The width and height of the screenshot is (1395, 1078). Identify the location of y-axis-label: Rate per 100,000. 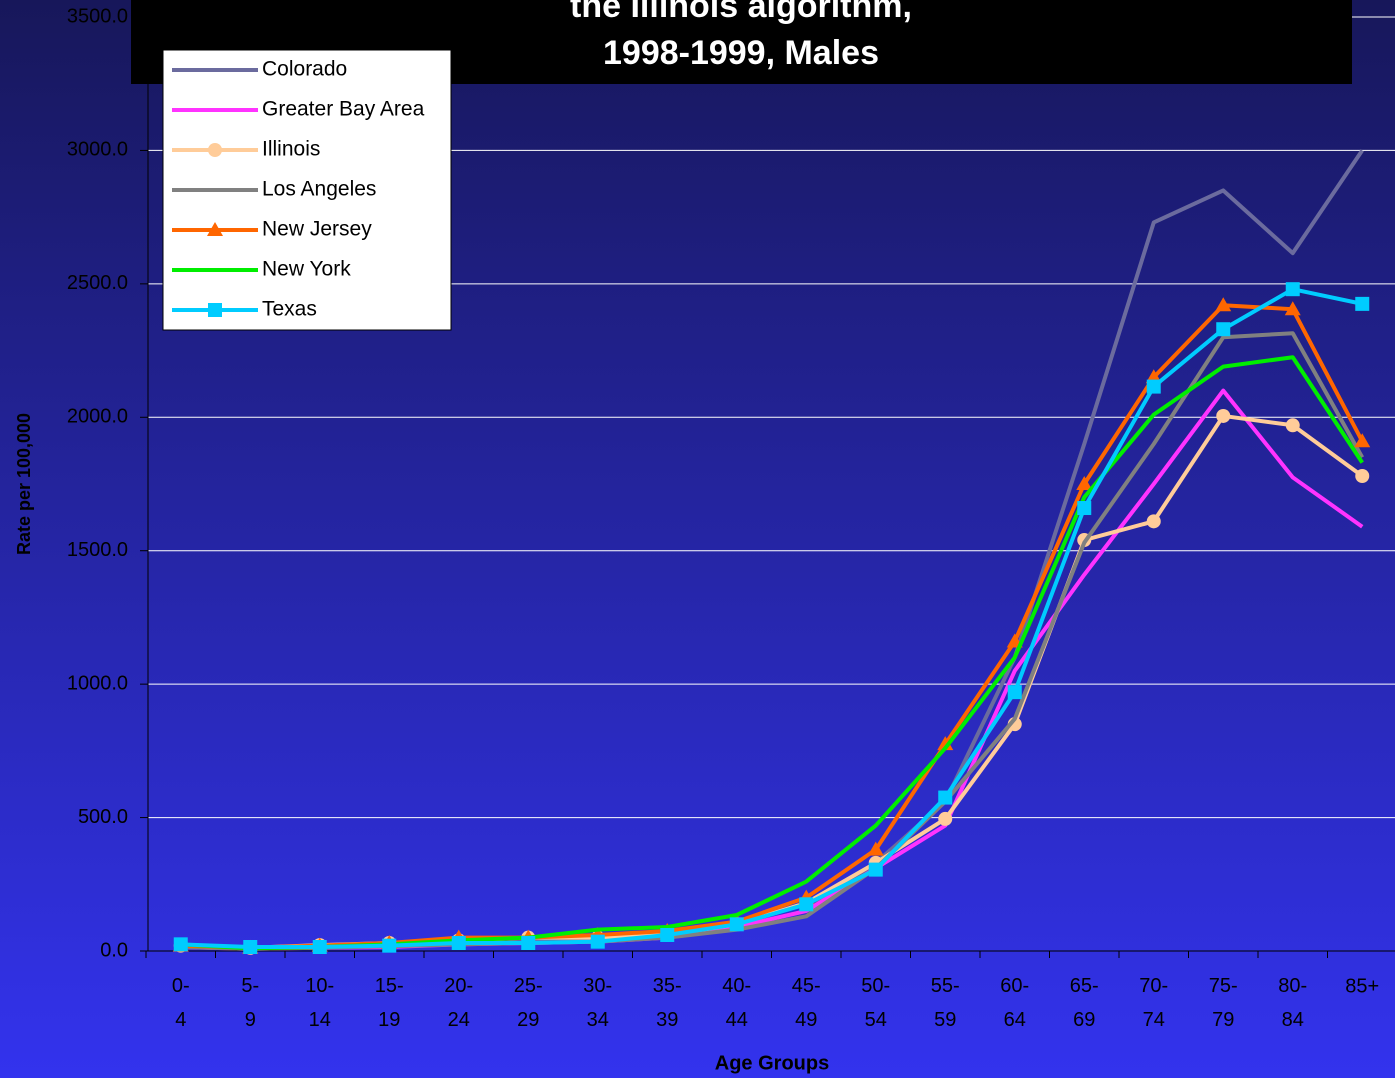
(24, 484).